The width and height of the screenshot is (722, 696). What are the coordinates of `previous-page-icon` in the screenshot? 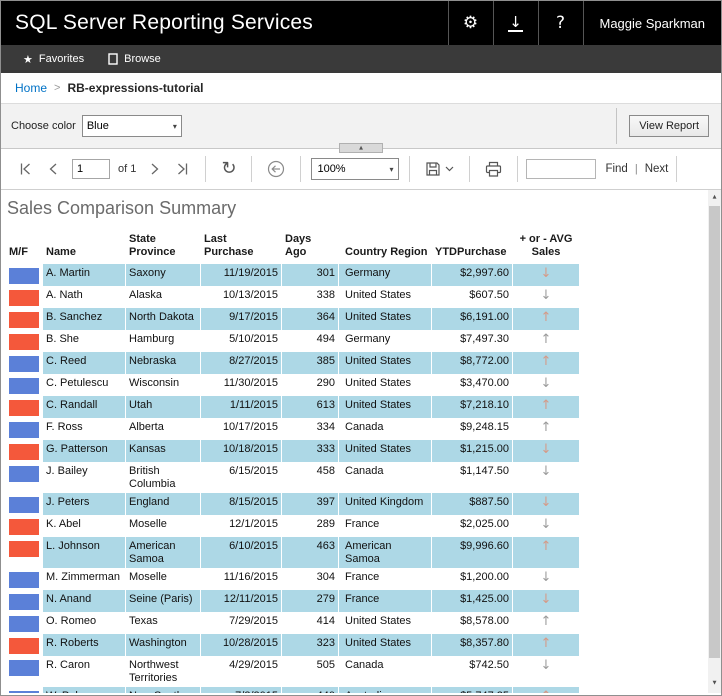 It's located at (53, 169).